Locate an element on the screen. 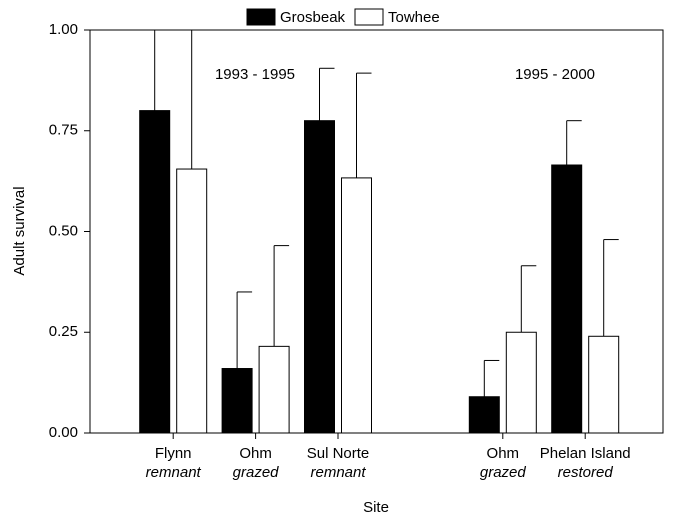 Image resolution: width=674 pixels, height=519 pixels. x-tick-label: Phelan Island is located at coordinates (585, 453).